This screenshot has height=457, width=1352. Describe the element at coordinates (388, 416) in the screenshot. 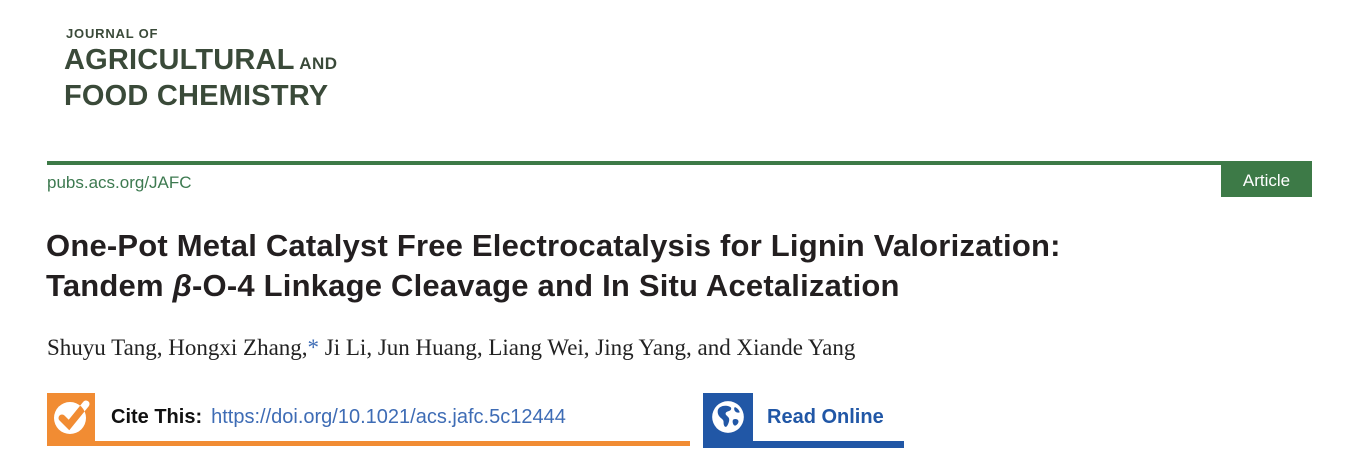

I see `doi-link: https://doi.org/10.1021/acs.jafc.5c12444` at that location.